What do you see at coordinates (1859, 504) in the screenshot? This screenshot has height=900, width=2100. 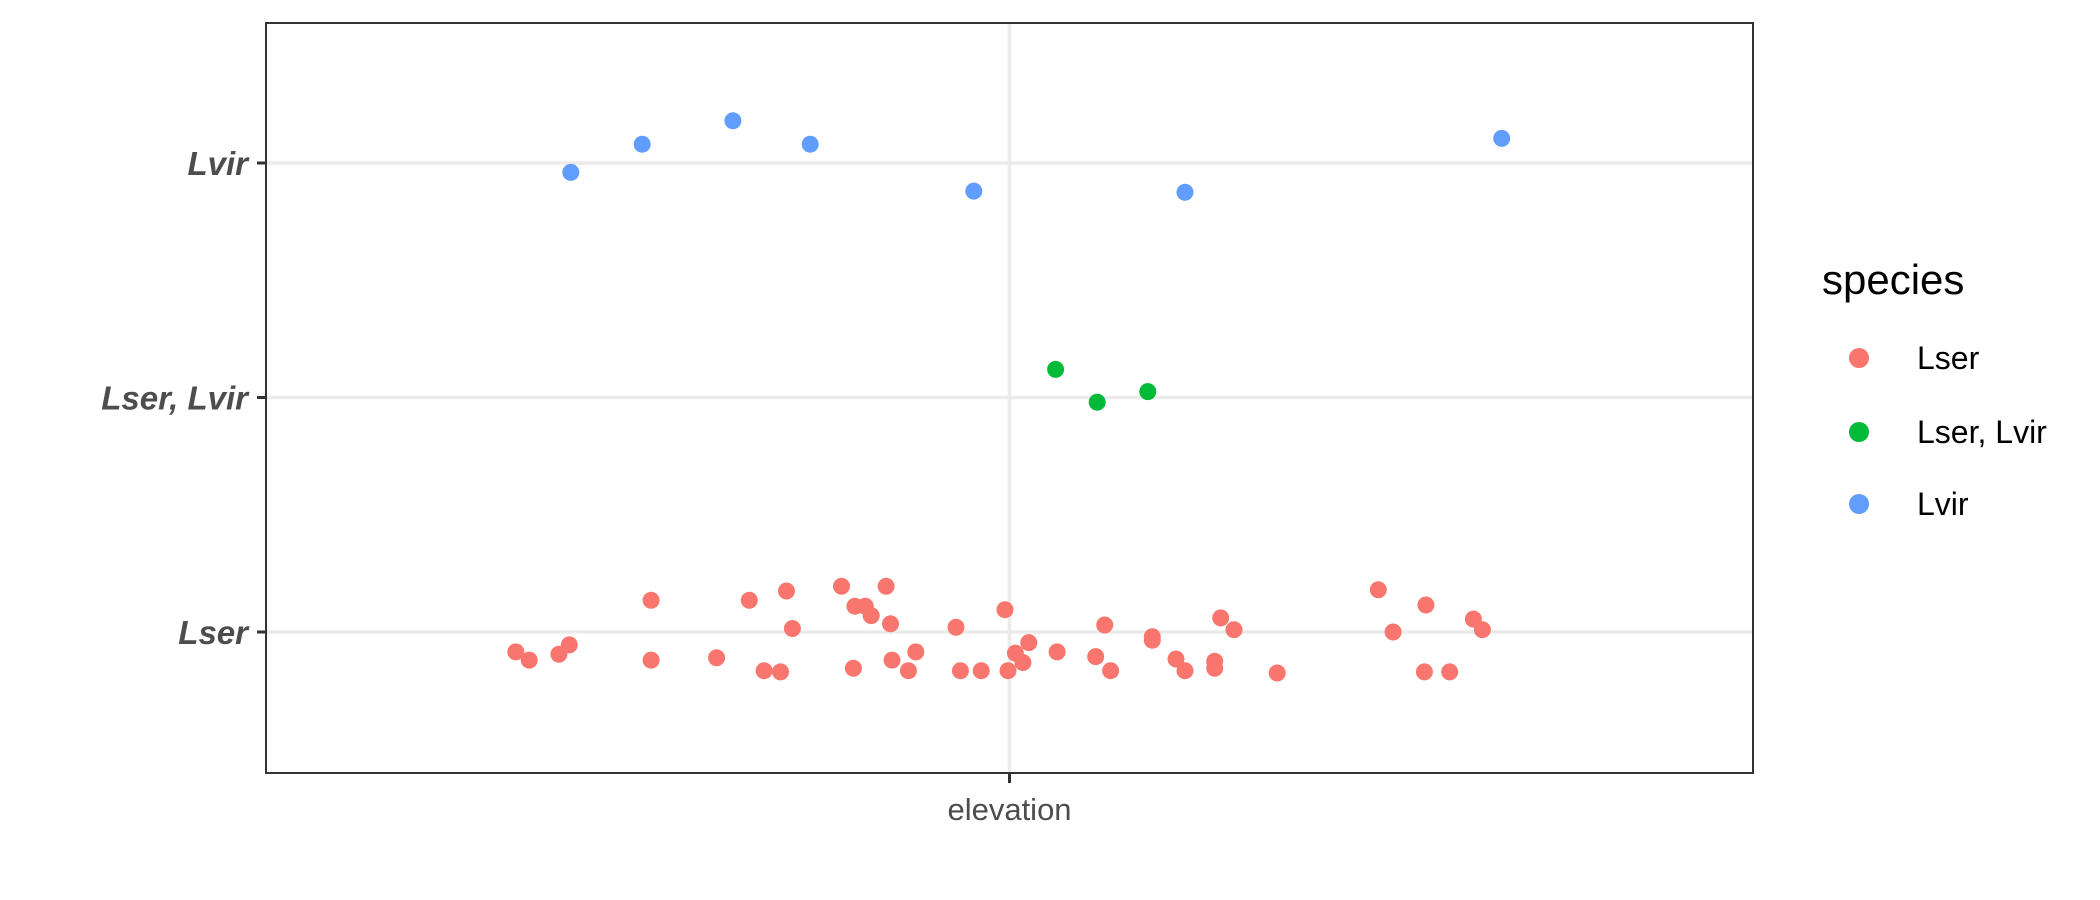 I see `legend-key-lvir` at bounding box center [1859, 504].